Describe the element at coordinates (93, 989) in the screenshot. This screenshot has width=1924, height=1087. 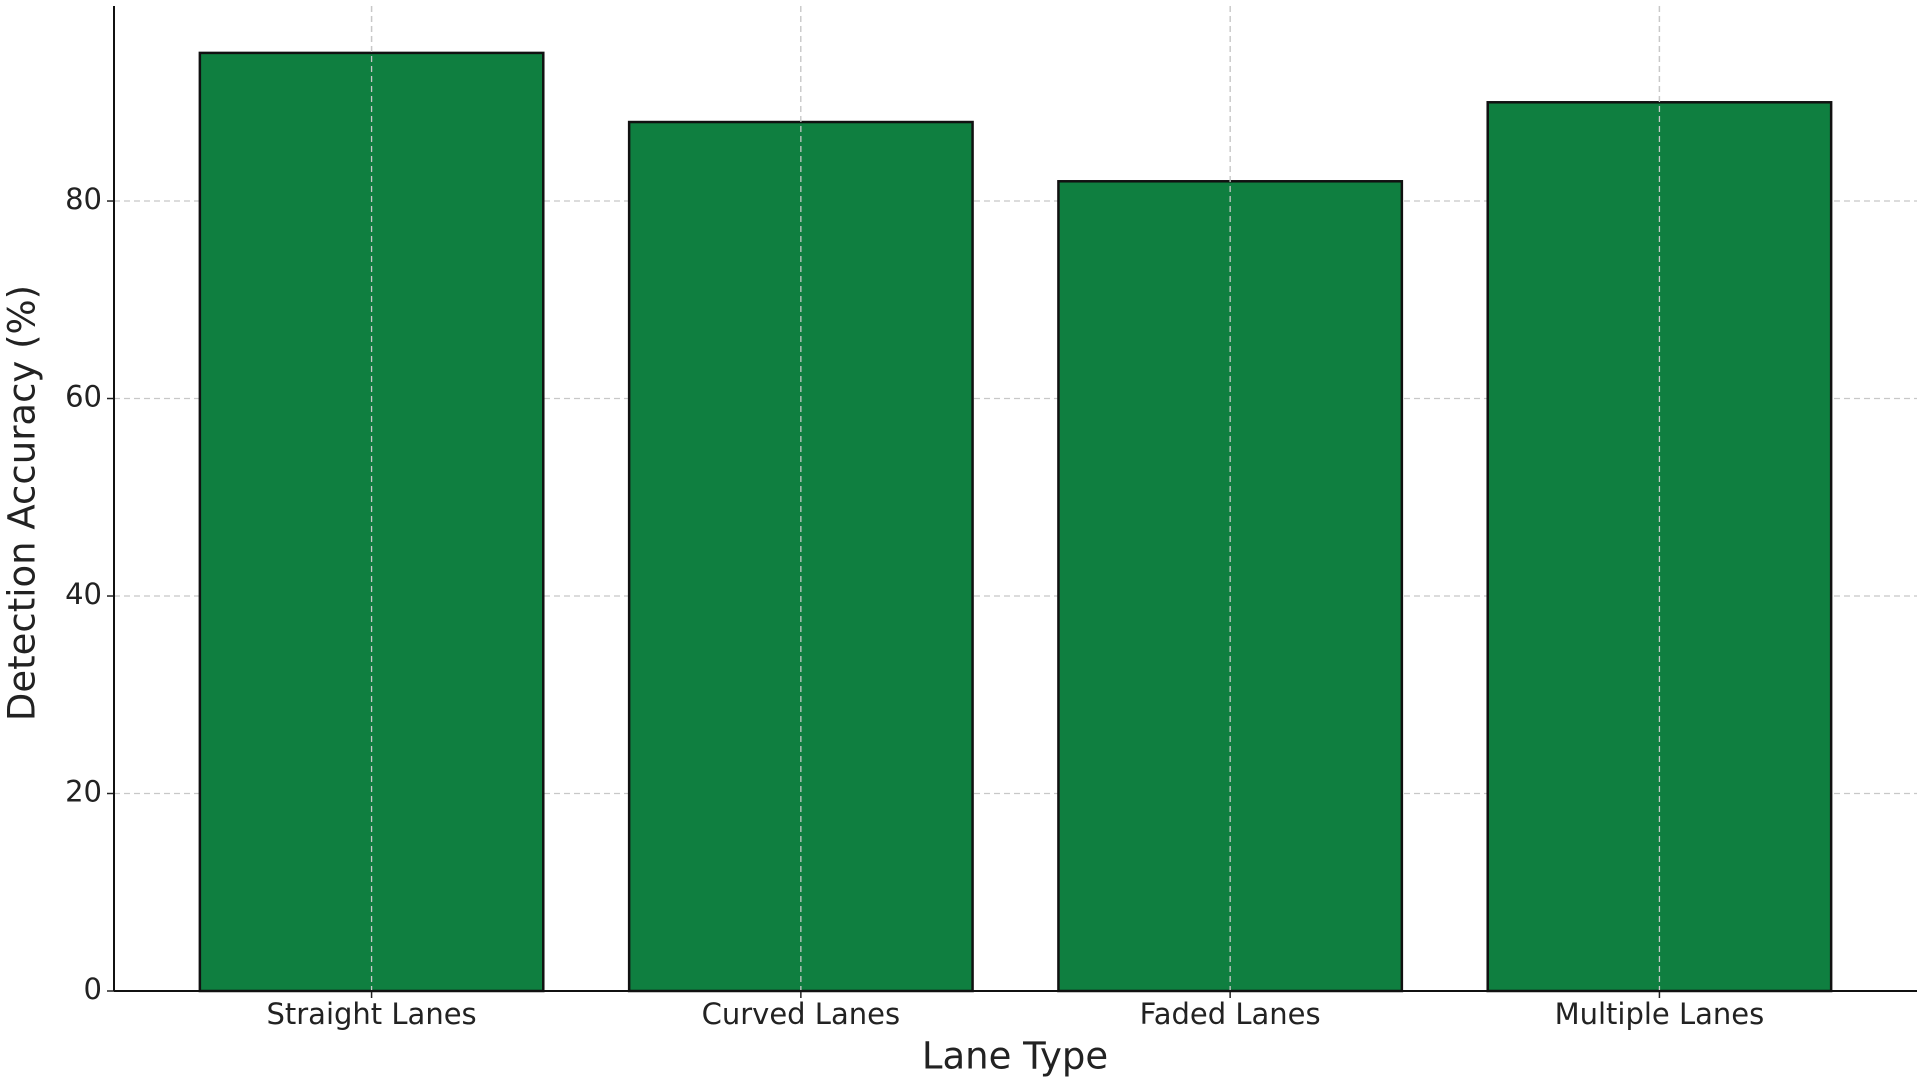
I see `y-tick-label: 0` at that location.